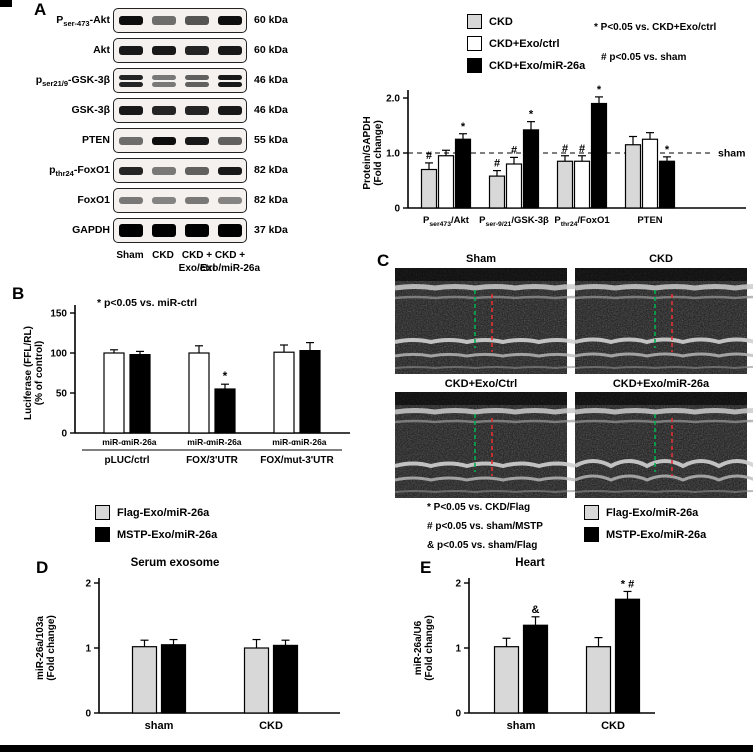 The height and width of the screenshot is (752, 753). Describe the element at coordinates (393, 99) in the screenshot. I see `y-tick-label: 2.0` at that location.